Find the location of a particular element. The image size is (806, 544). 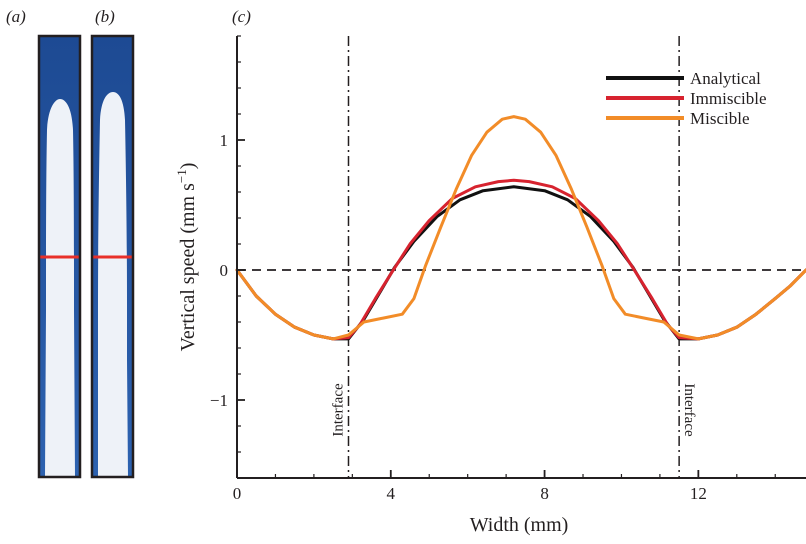

panel-label-b: (b) is located at coordinates (105, 16).